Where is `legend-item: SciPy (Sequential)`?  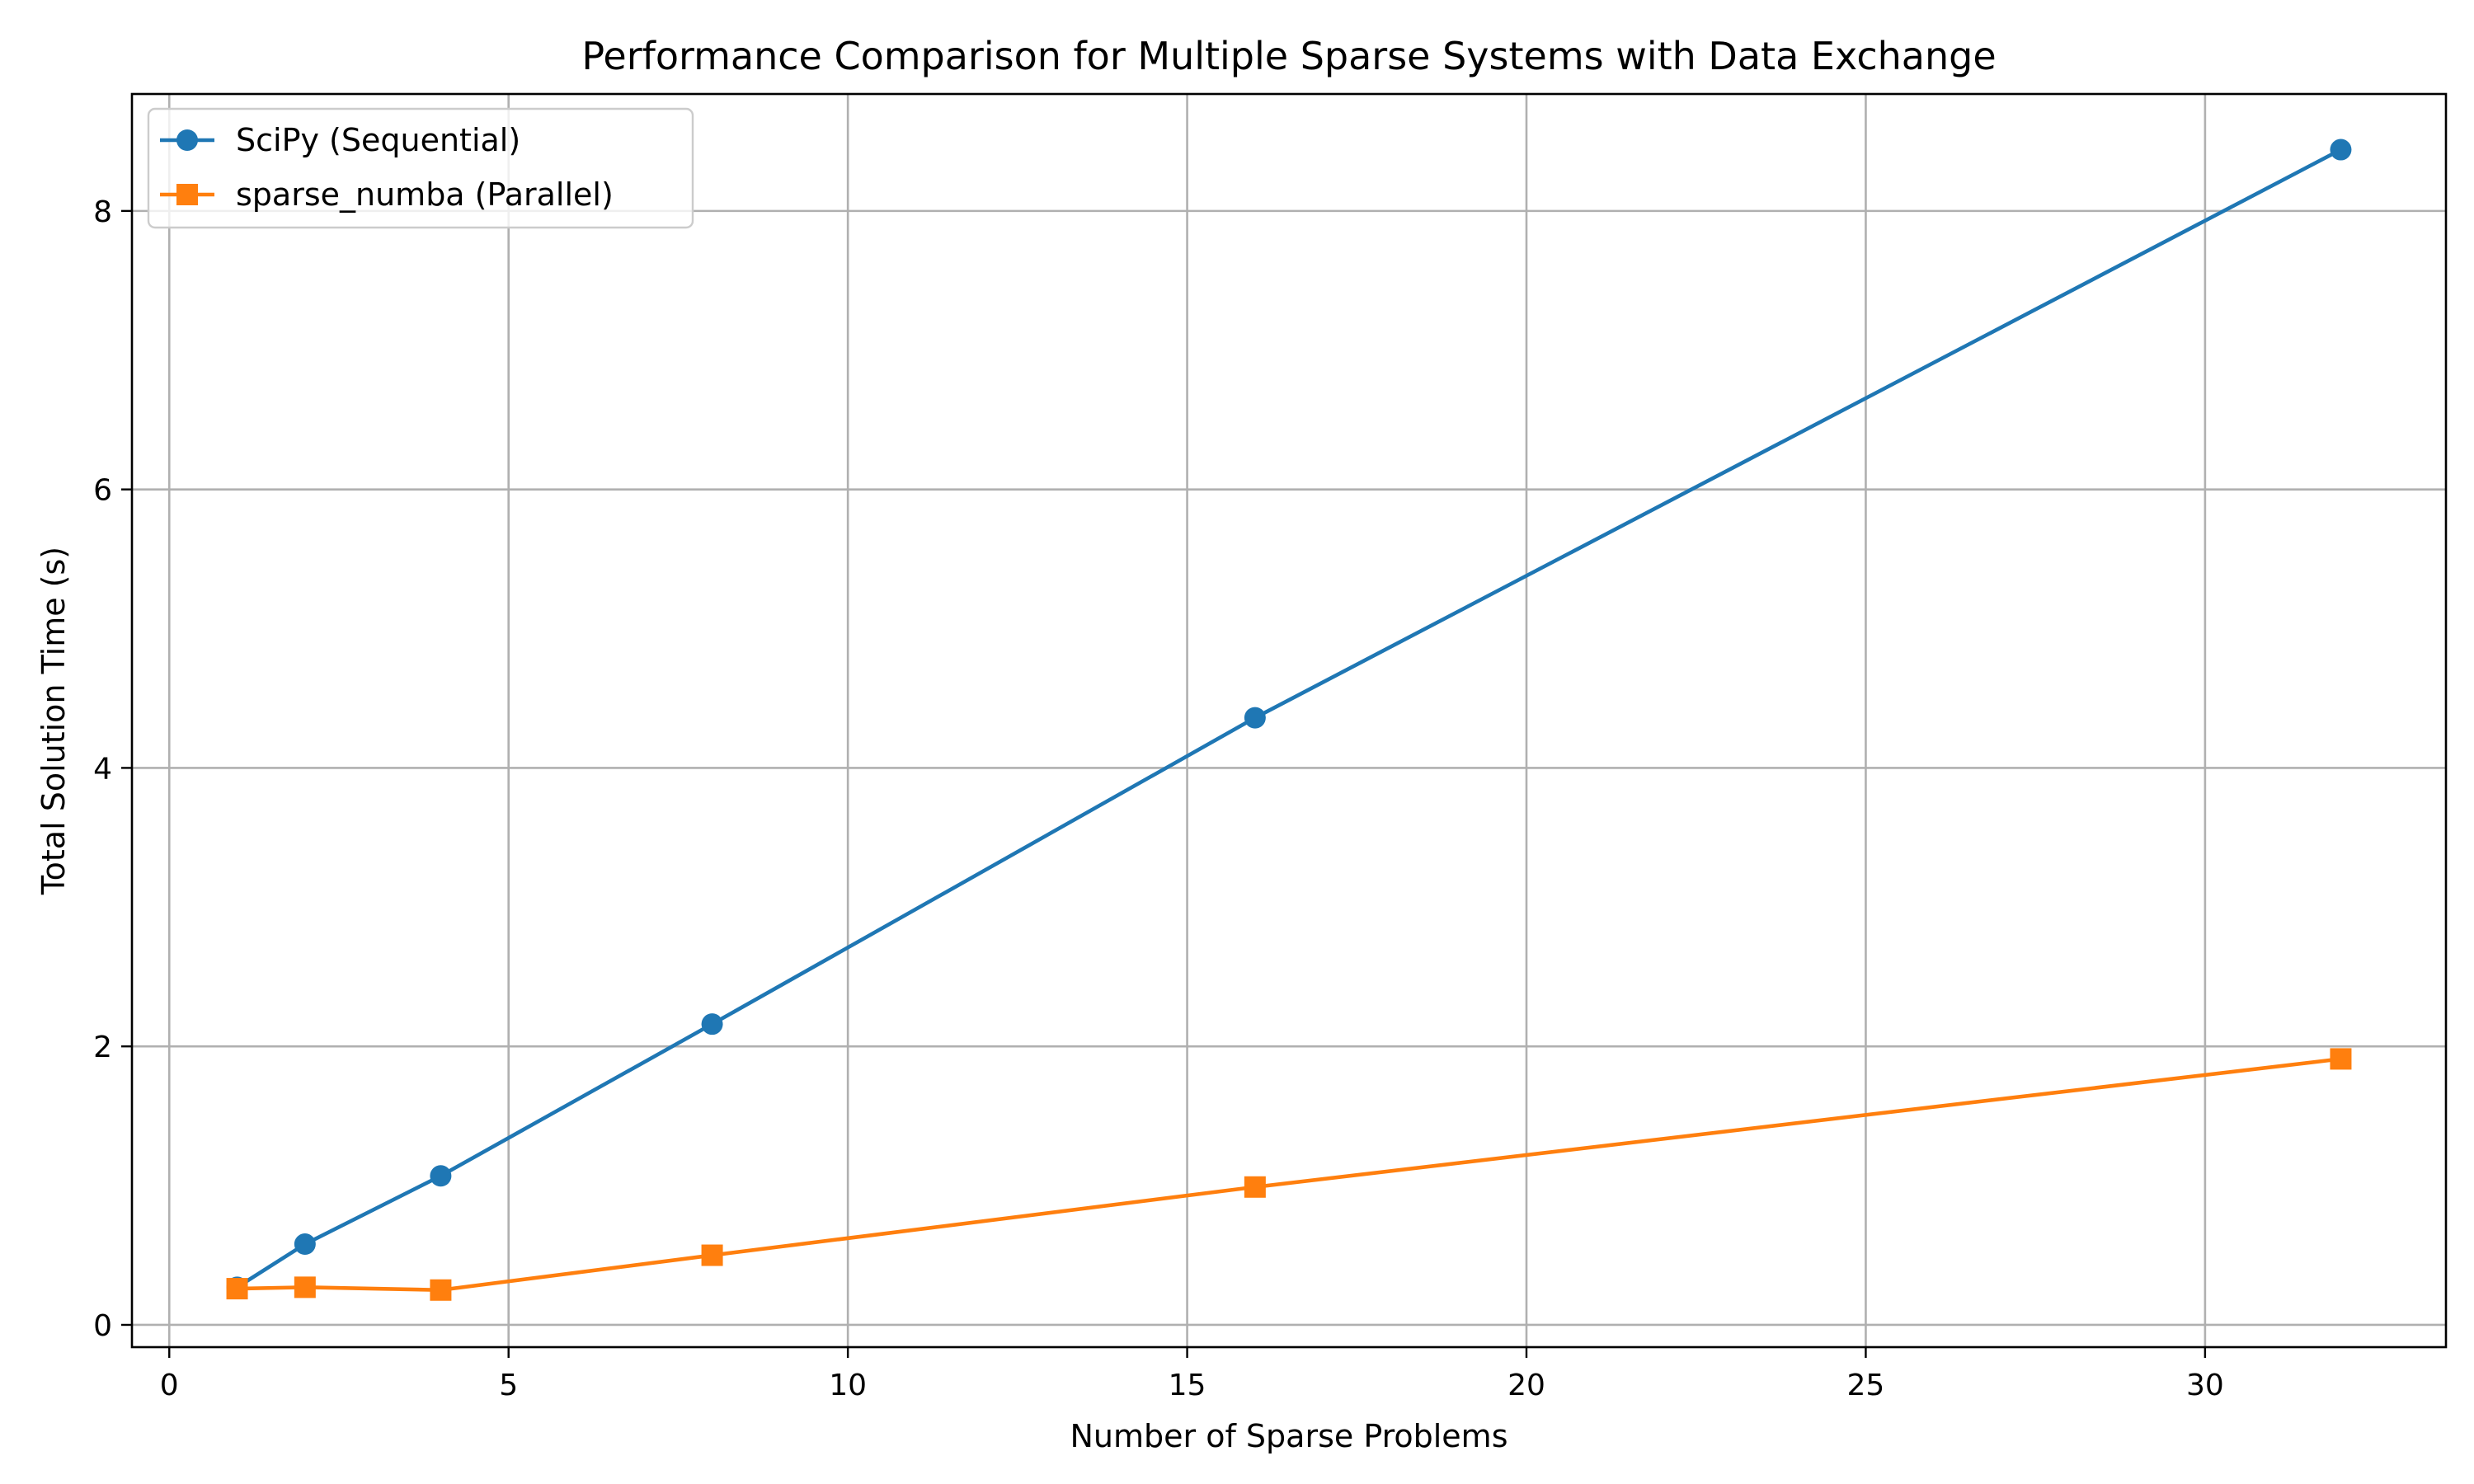
legend-item: SciPy (Sequential) is located at coordinates (340, 140).